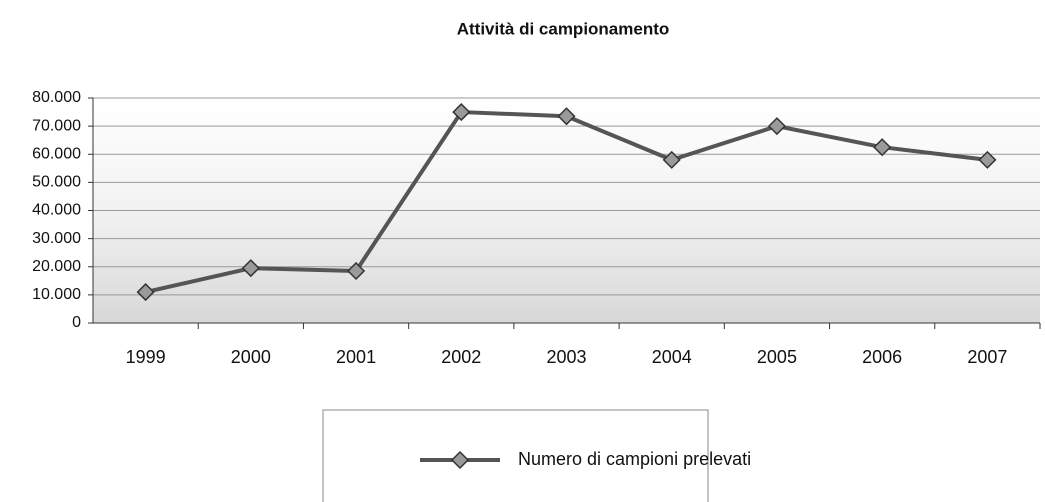 Image resolution: width=1045 pixels, height=502 pixels. What do you see at coordinates (882, 357) in the screenshot?
I see `x-tick-label: 2006` at bounding box center [882, 357].